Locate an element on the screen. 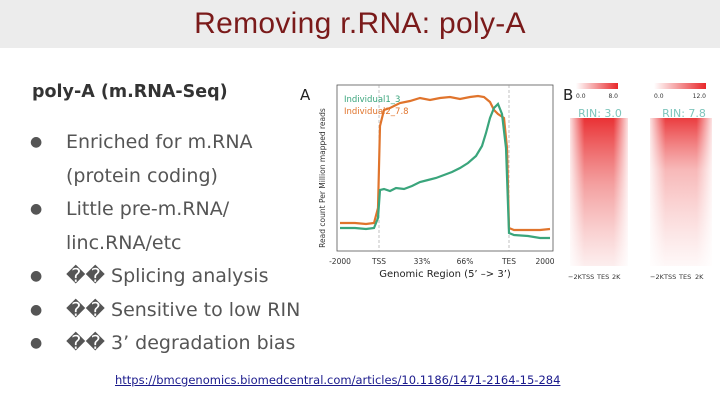  heatmap-2-scale-min: 0.0 is located at coordinates (659, 96).